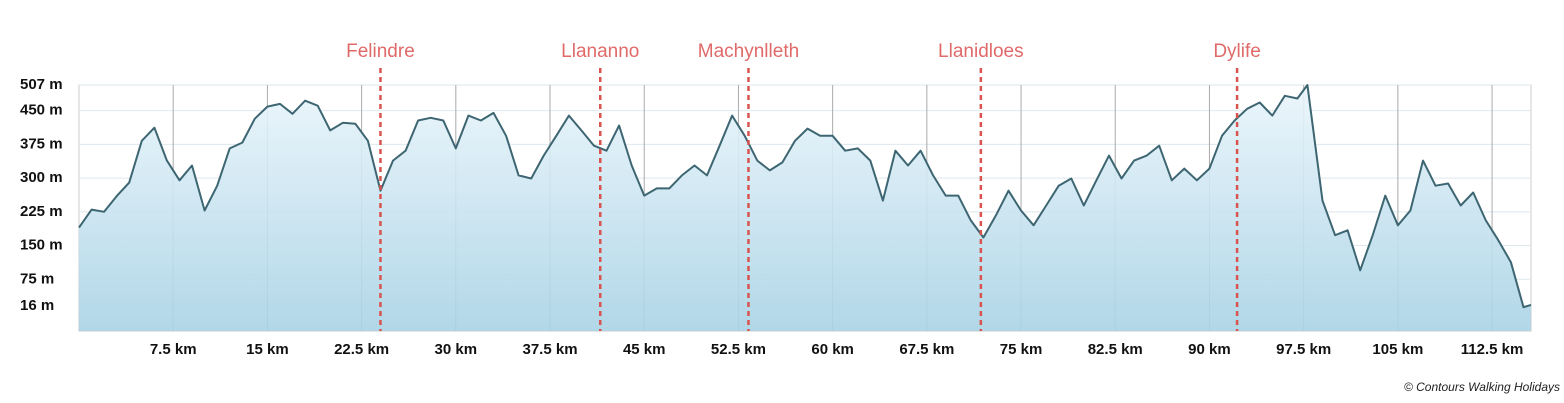 The height and width of the screenshot is (403, 1564). I want to click on town-label: Llanidloes, so click(981, 51).